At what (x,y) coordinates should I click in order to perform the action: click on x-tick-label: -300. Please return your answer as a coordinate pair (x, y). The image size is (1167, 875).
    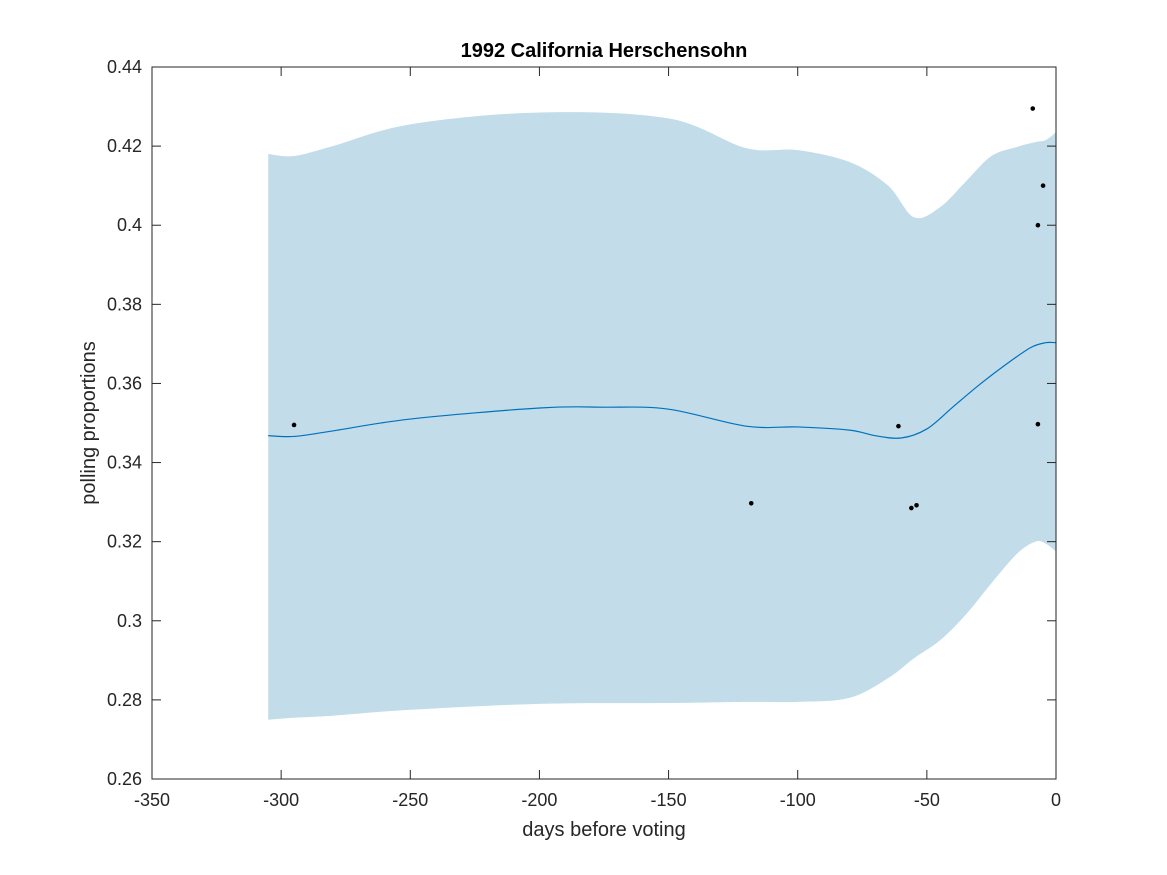
    Looking at the image, I should click on (281, 800).